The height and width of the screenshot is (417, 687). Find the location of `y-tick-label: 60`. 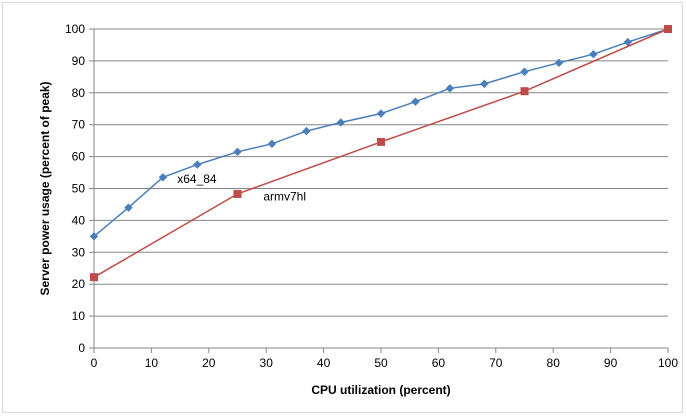

y-tick-label: 60 is located at coordinates (79, 157).